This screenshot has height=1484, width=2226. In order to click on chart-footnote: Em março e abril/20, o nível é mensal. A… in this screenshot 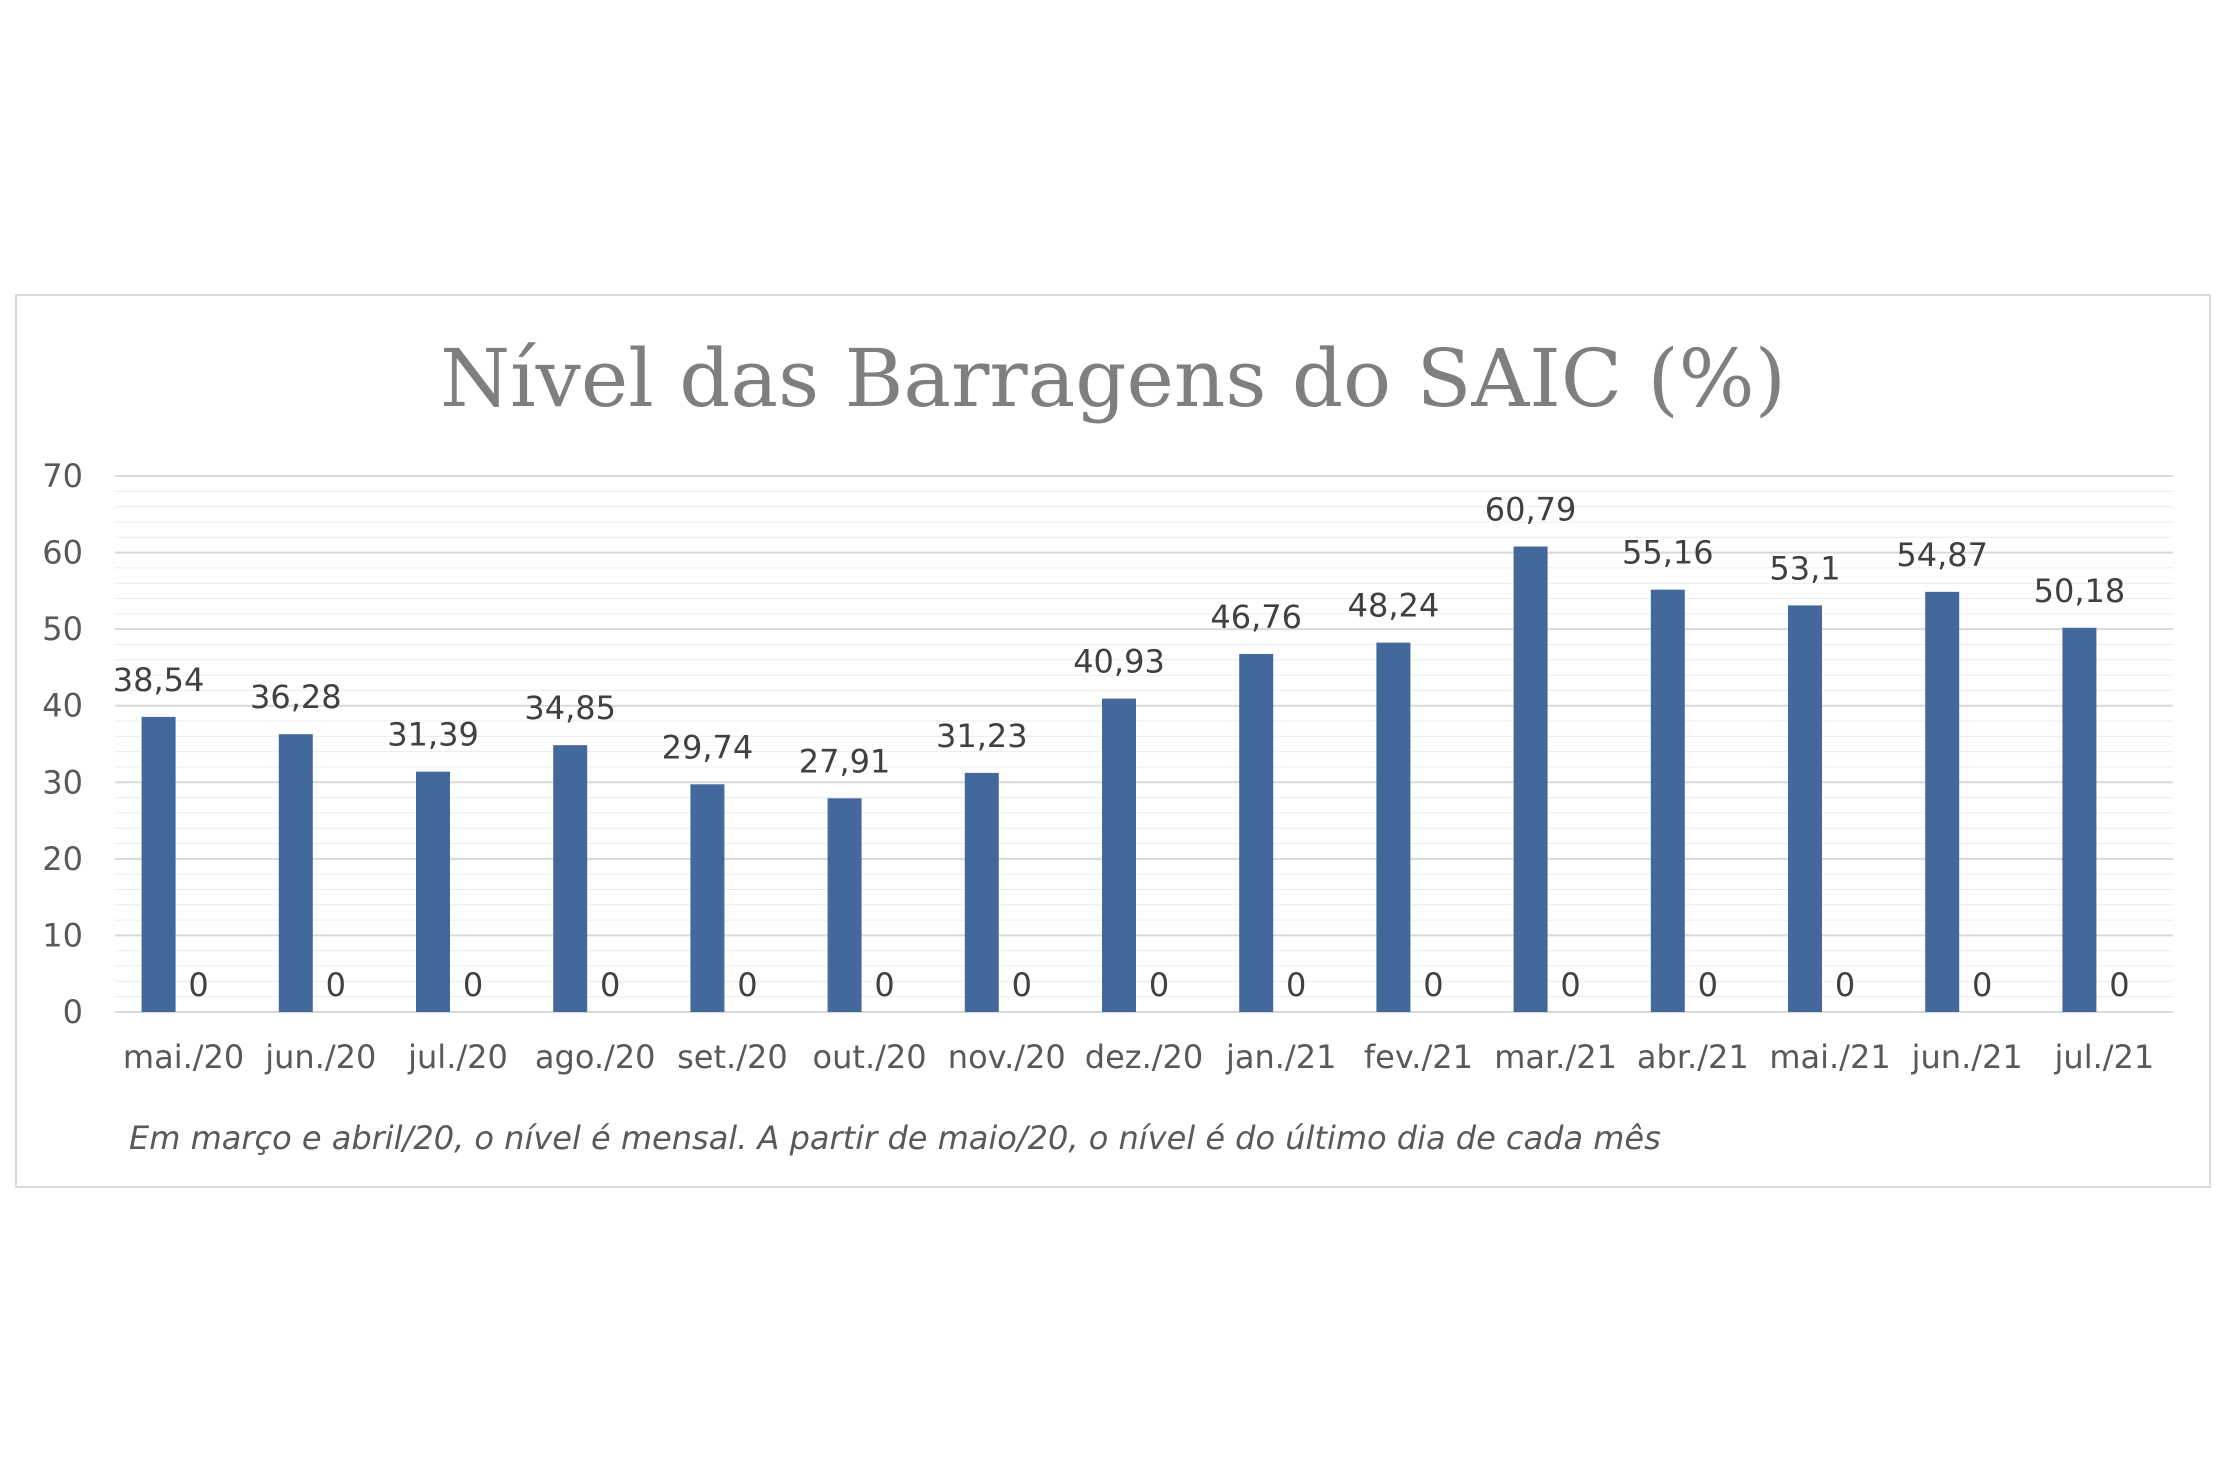, I will do `click(895, 1138)`.